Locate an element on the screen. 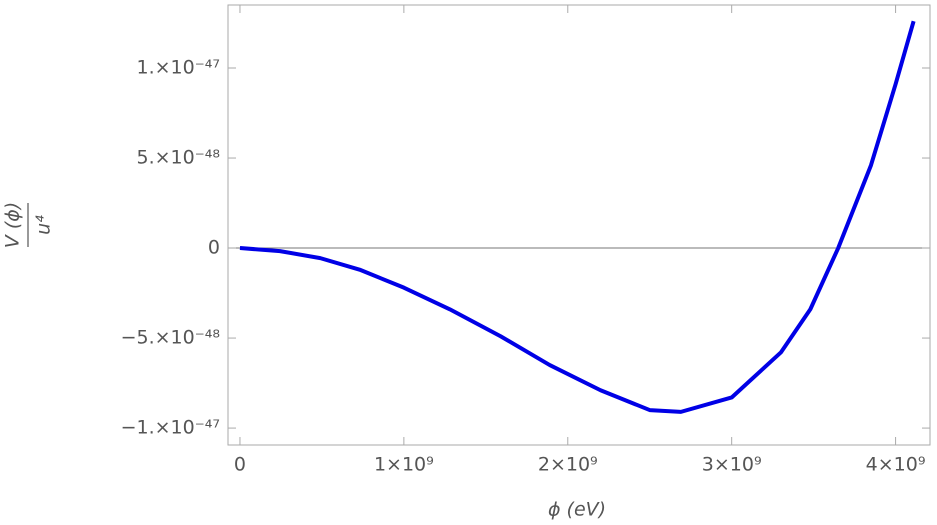 The image size is (937, 525). y-tick-label: 1.×10⁻⁴⁷ is located at coordinates (179, 68).